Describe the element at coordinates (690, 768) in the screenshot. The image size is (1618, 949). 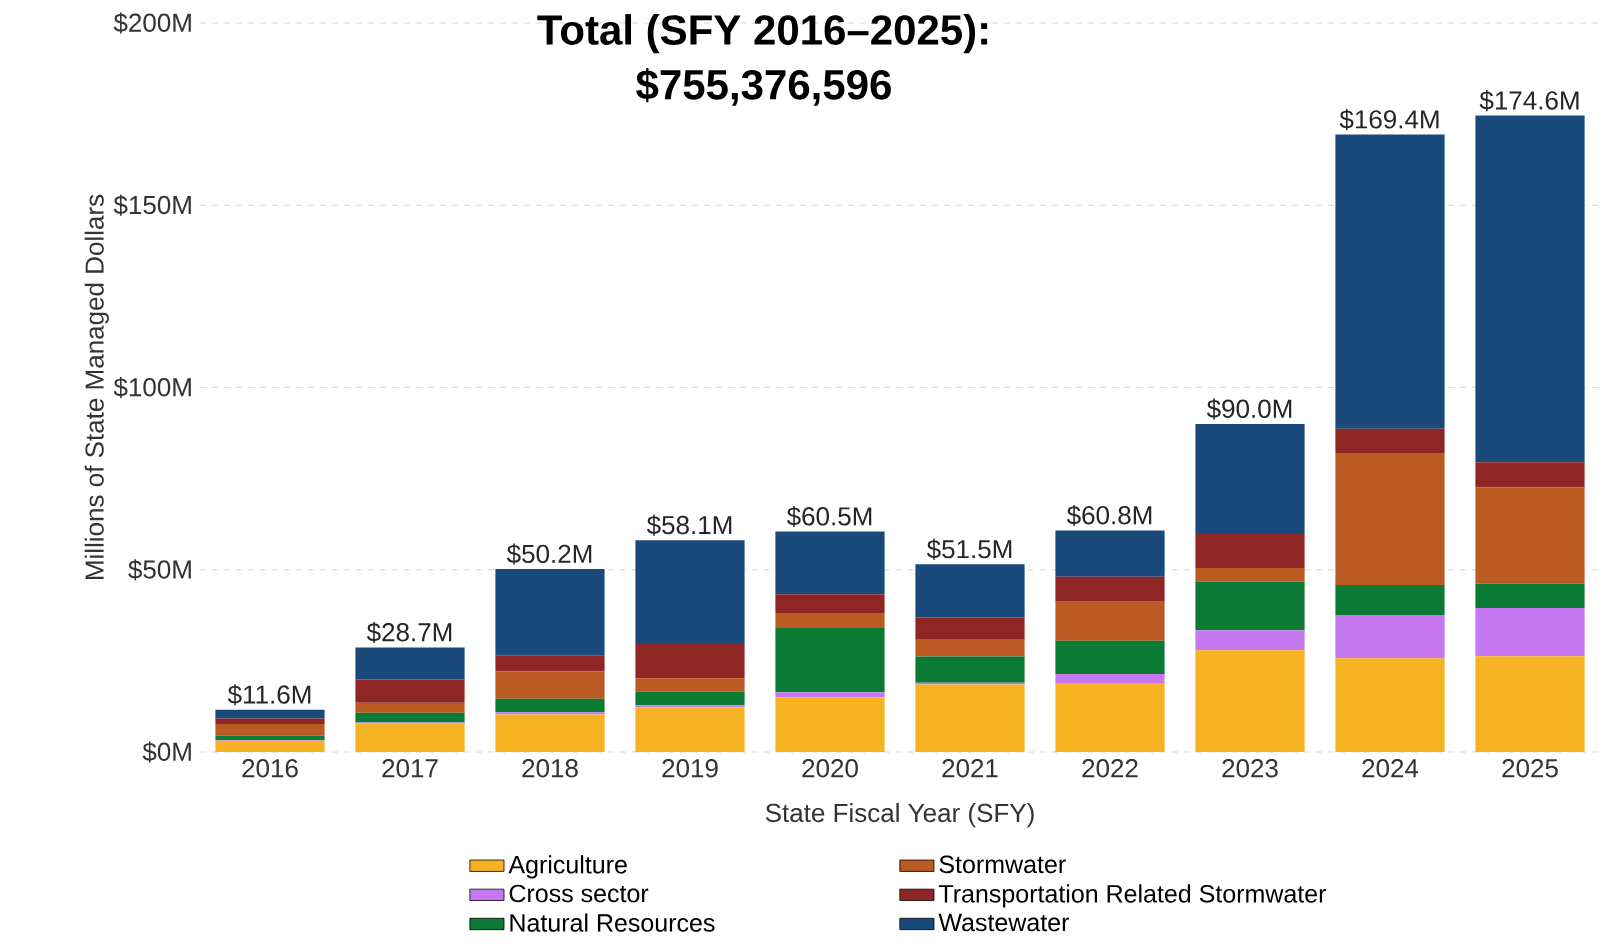
I see `x-tick-label: 2019` at that location.